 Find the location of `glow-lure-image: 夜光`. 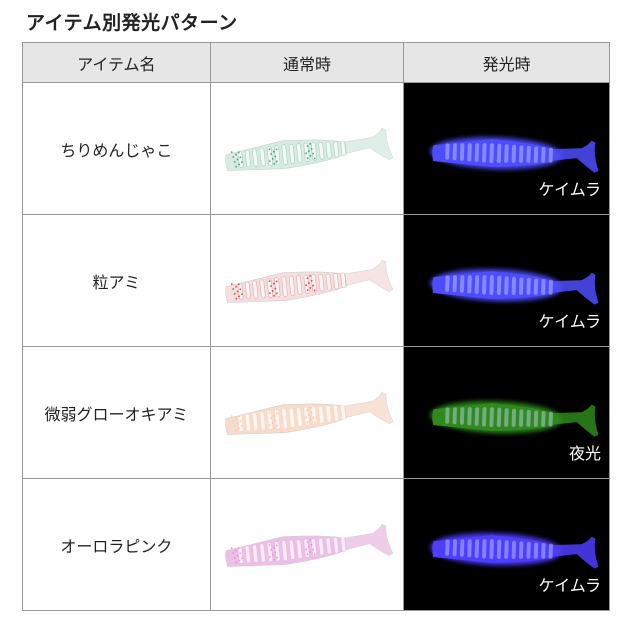

glow-lure-image: 夜光 is located at coordinates (506, 412).